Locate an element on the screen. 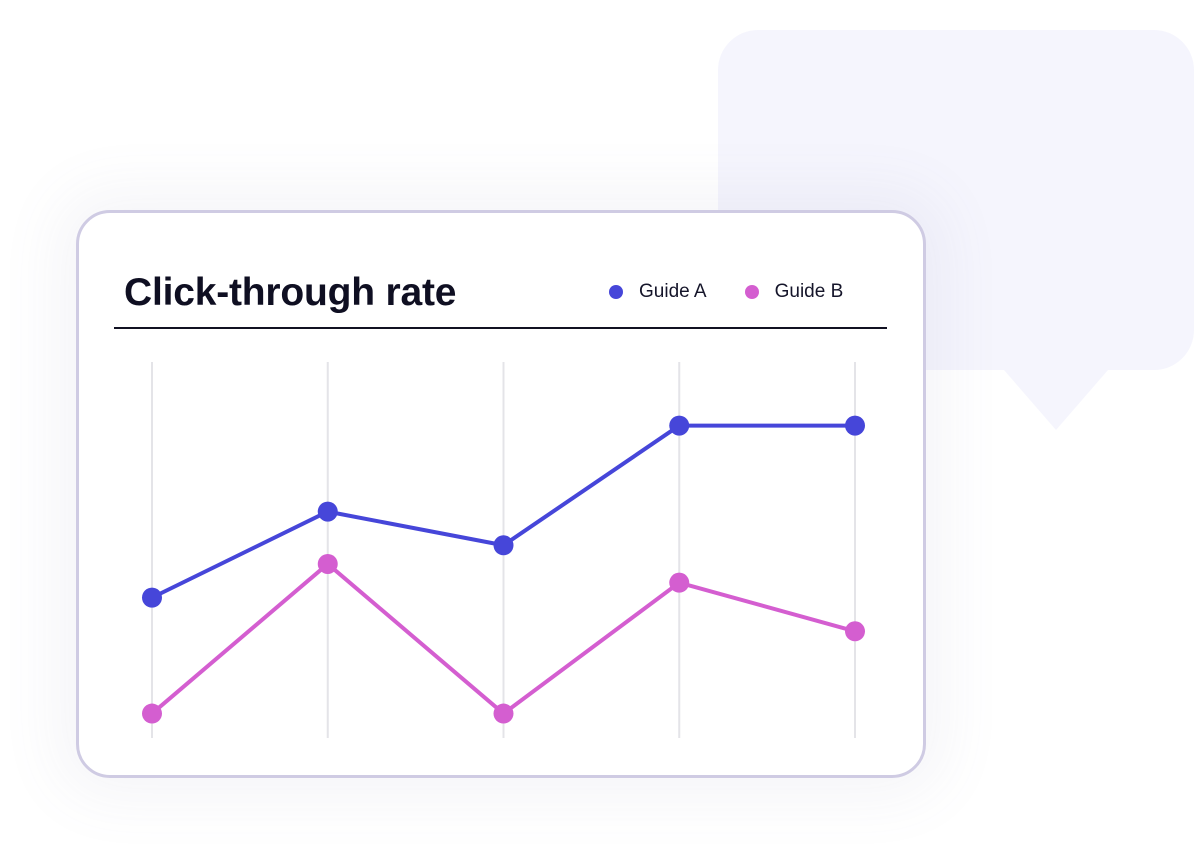 The height and width of the screenshot is (861, 1200). legend-item-guide-b: Guide B is located at coordinates (794, 292).